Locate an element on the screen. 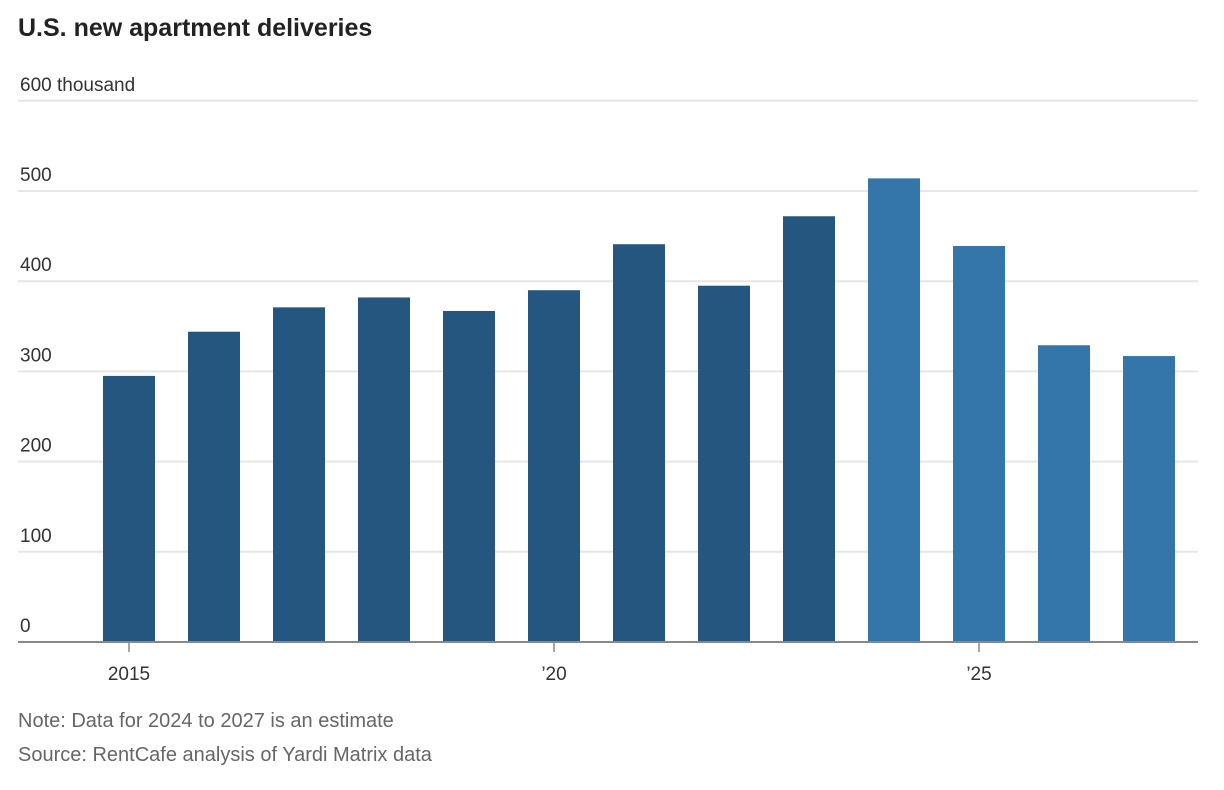 This screenshot has width=1224, height=790. y-tick-label: 500 is located at coordinates (36, 175).